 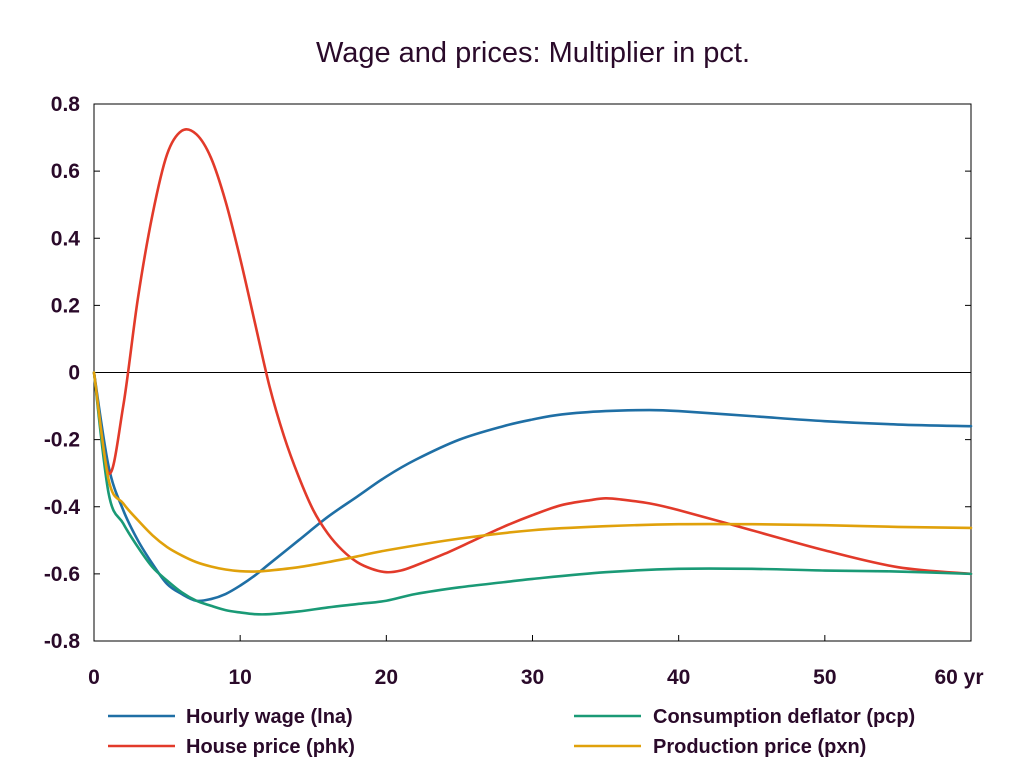 I want to click on x-tick-label: 50, so click(x=824, y=677).